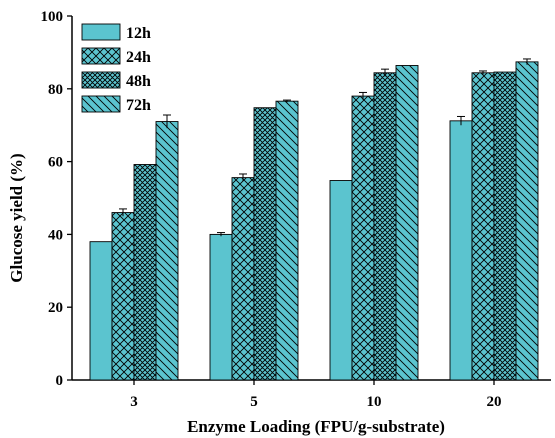 This screenshot has width=555, height=438. I want to click on y-tick-label: 20, so click(55, 308).